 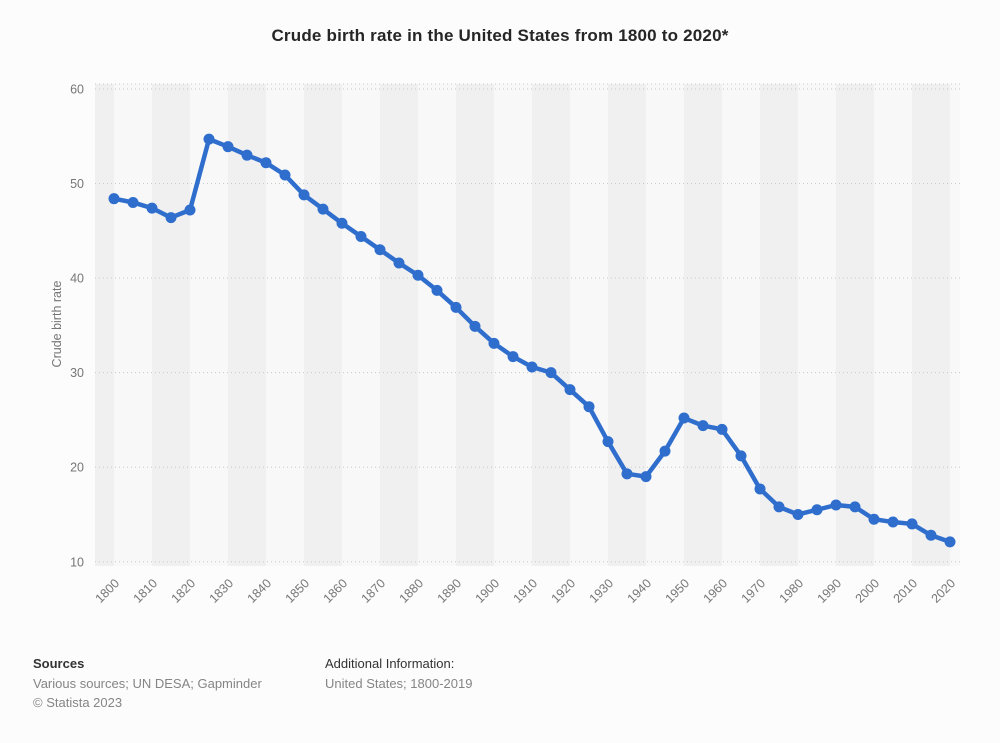 What do you see at coordinates (146, 591) in the screenshot?
I see `x-tick-label: 1810` at bounding box center [146, 591].